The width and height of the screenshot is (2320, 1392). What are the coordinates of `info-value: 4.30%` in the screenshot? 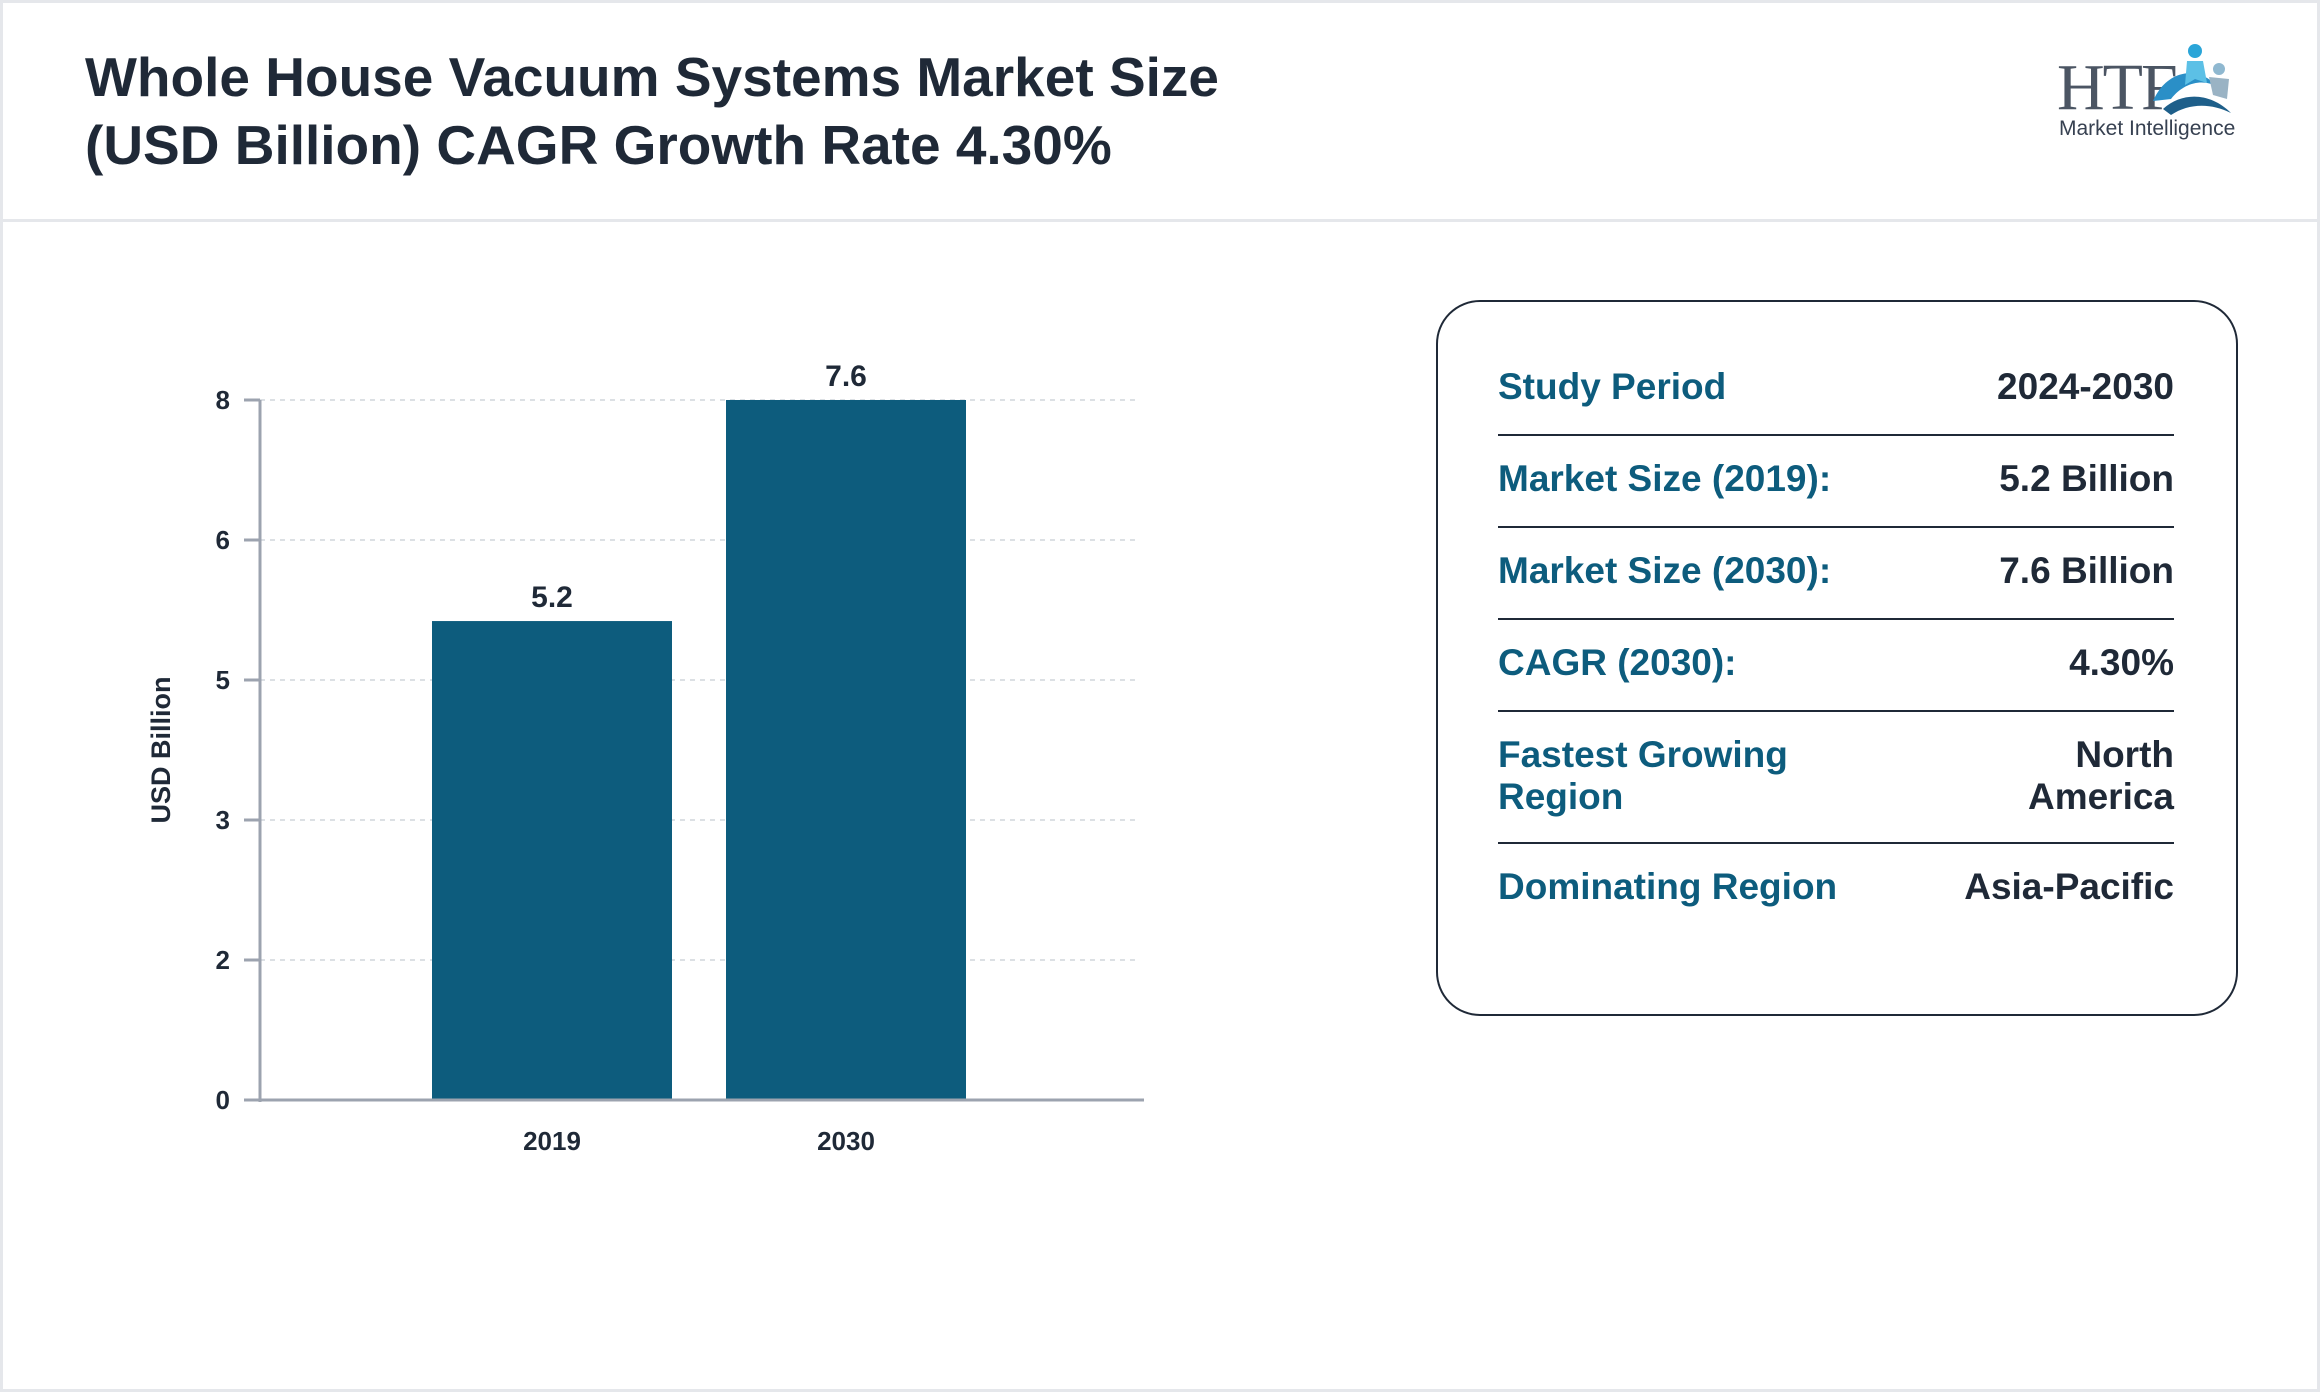 It's located at (2121, 662).